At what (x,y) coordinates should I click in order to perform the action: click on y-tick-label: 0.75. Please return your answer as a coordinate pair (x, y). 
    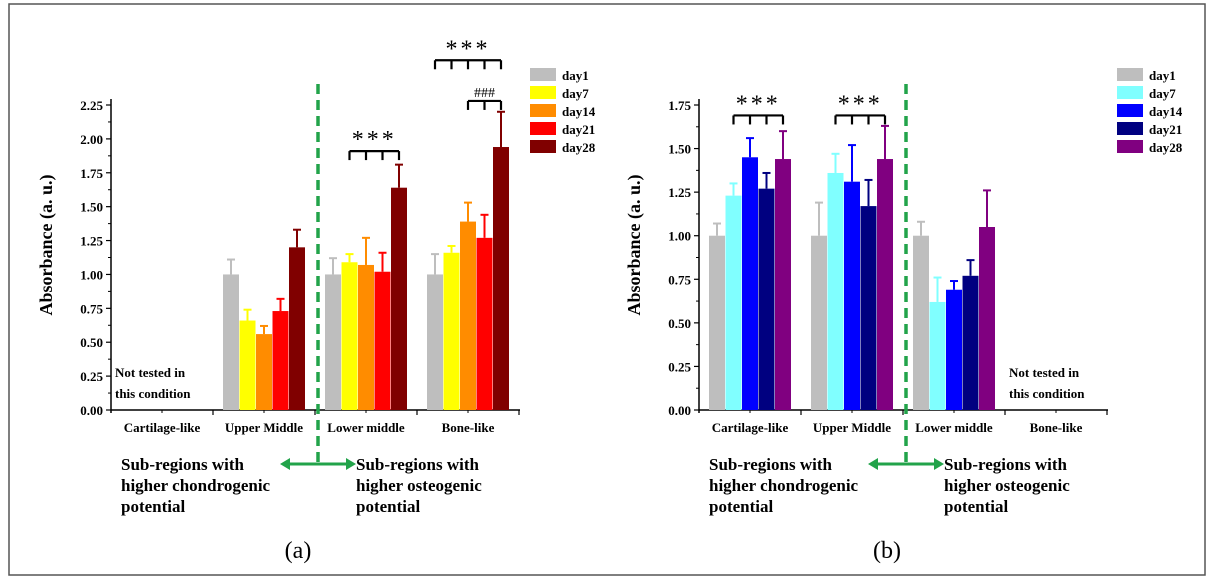
    Looking at the image, I should click on (679, 279).